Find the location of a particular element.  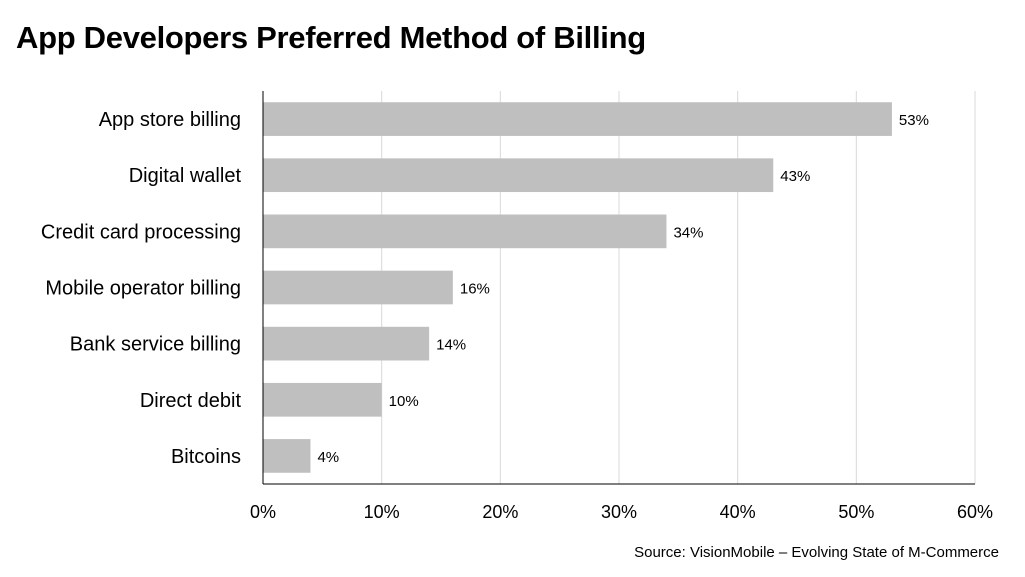

value-label-2: 34% is located at coordinates (688, 232).